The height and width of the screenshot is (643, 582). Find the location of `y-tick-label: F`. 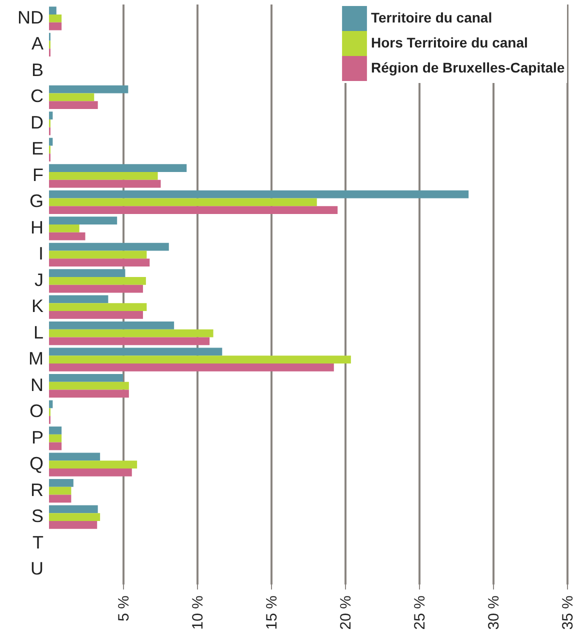

y-tick-label: F is located at coordinates (38, 174).